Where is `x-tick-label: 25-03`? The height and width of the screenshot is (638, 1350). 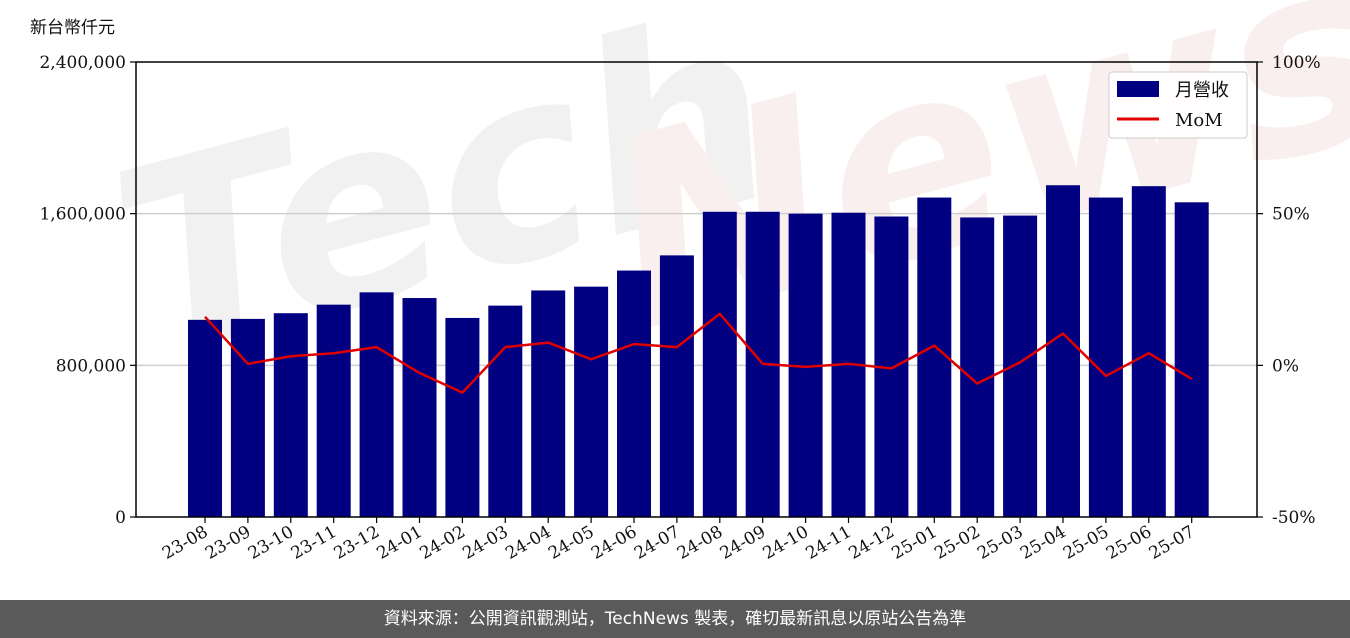
x-tick-label: 25-03 is located at coordinates (1000, 543).